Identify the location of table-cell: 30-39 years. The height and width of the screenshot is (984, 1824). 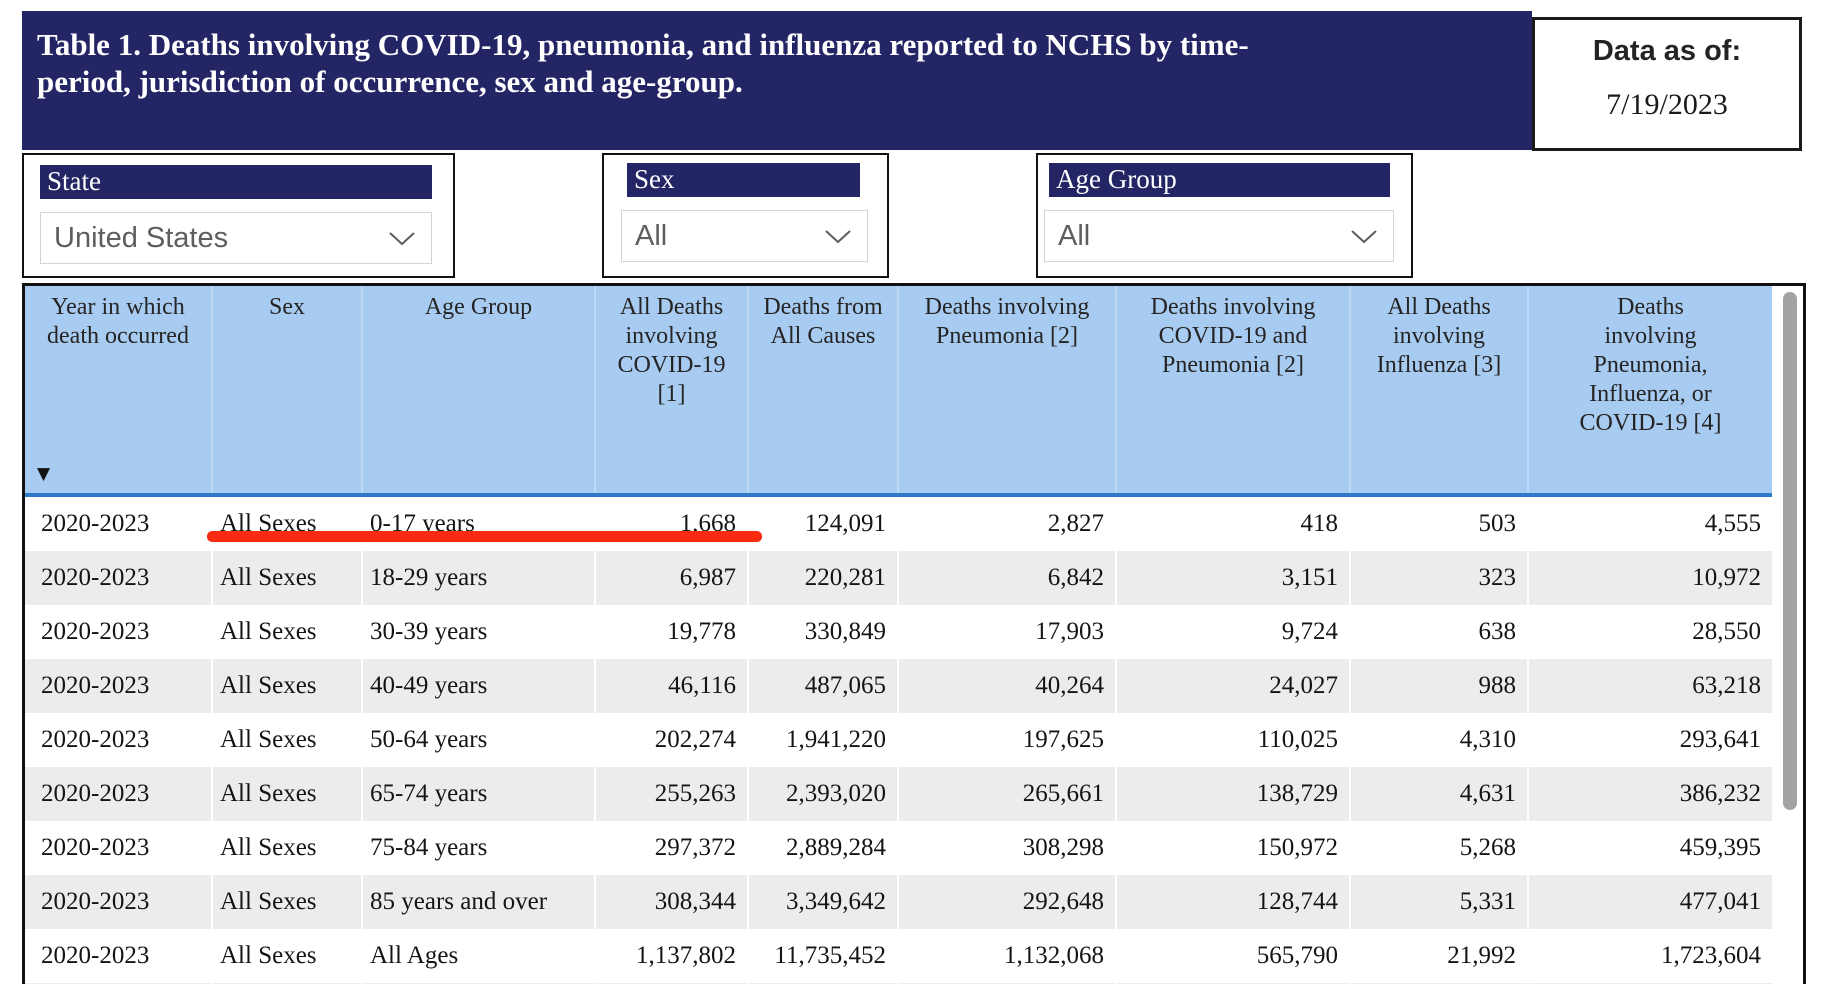
(478, 632).